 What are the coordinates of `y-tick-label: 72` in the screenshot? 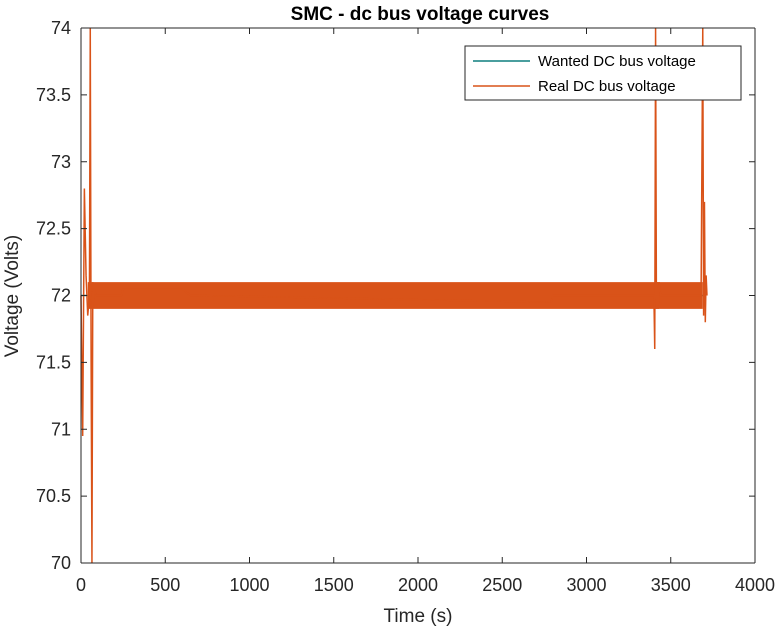 It's located at (61, 296).